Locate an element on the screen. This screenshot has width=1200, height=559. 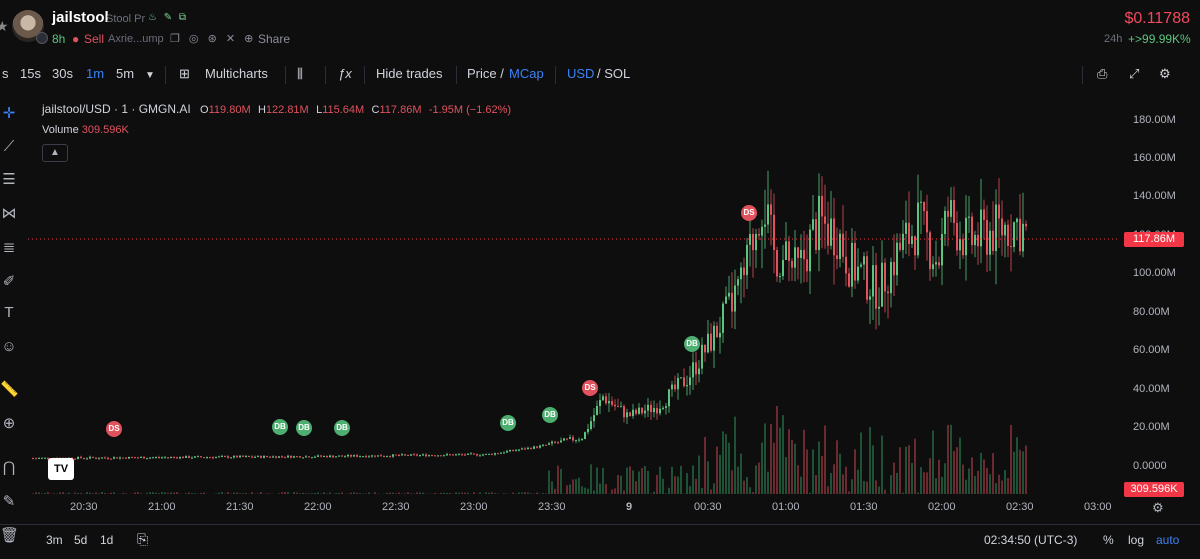
interval-s: s is located at coordinates (5, 73).